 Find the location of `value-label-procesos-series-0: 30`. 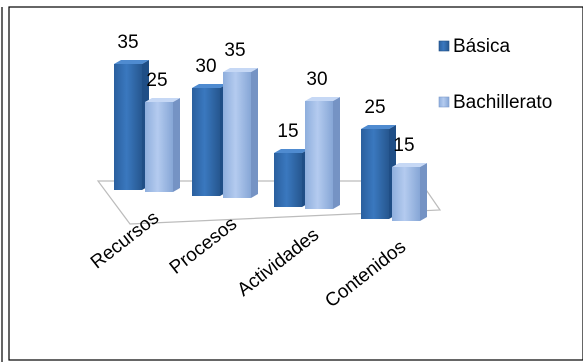

value-label-procesos-series-0: 30 is located at coordinates (205, 66).